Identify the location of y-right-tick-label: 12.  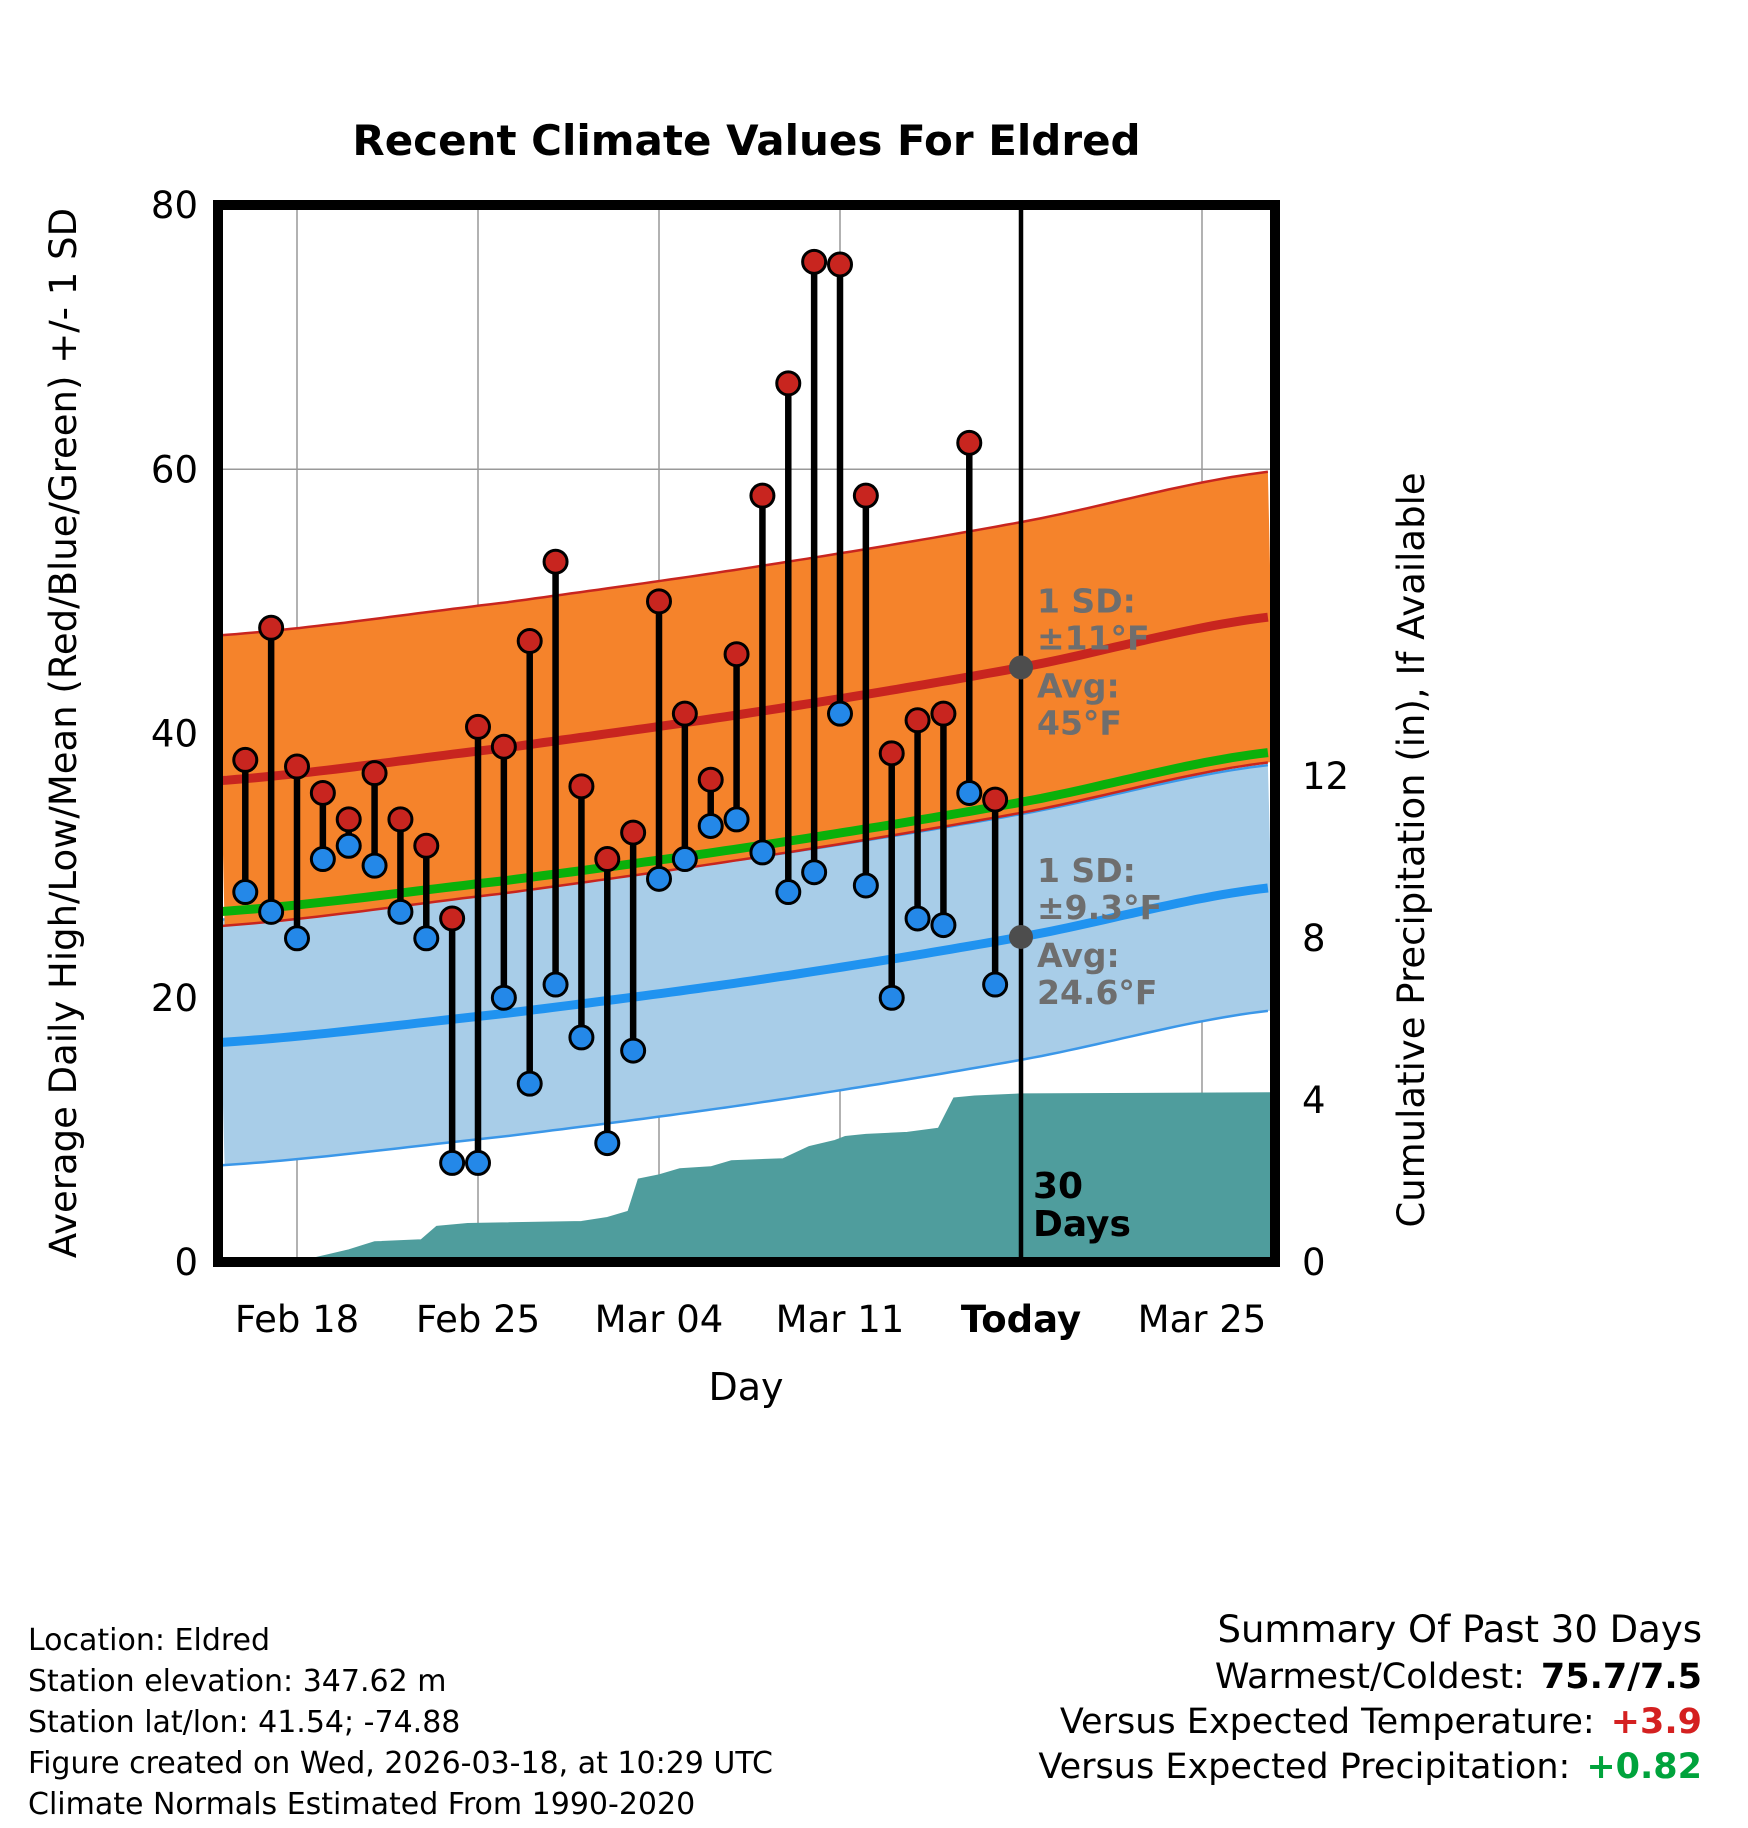
(1325, 776).